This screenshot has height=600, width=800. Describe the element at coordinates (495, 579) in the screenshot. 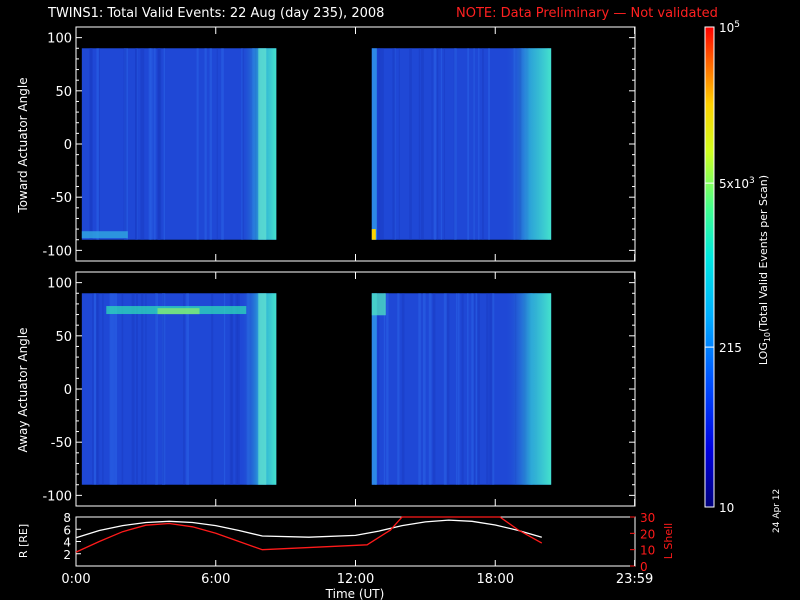

I see `orbit-xtick-label: 18:00` at that location.